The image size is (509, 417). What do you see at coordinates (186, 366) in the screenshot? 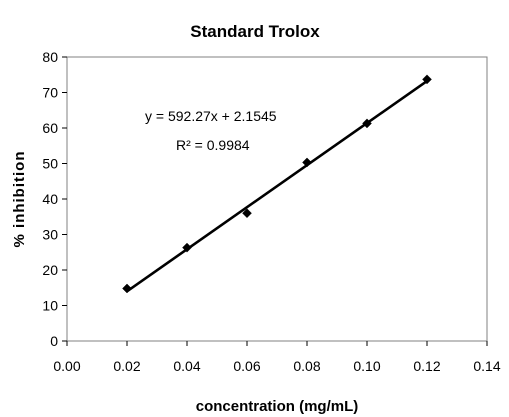
I see `x-tick-label: 0.04` at bounding box center [186, 366].